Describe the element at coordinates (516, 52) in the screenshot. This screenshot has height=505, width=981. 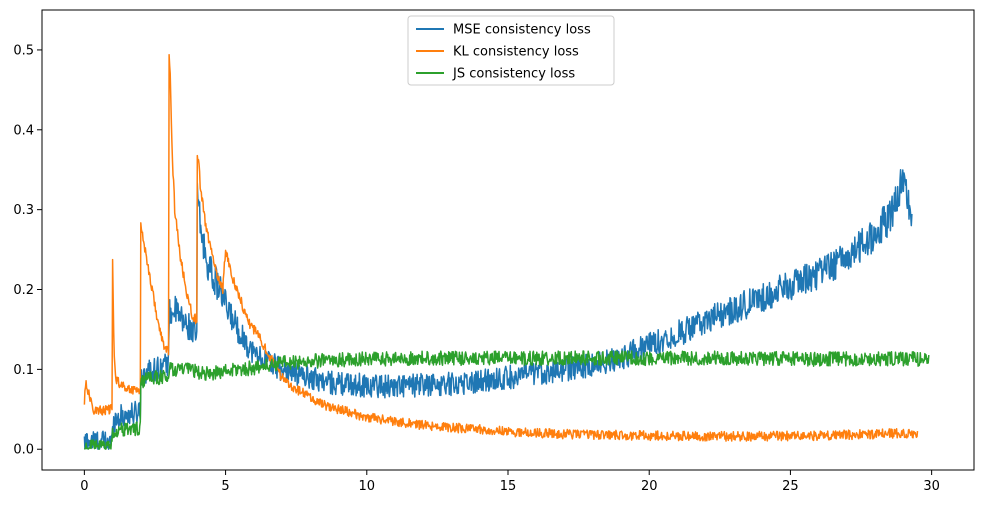
I see `legend-label-2: KL consistency loss` at that location.